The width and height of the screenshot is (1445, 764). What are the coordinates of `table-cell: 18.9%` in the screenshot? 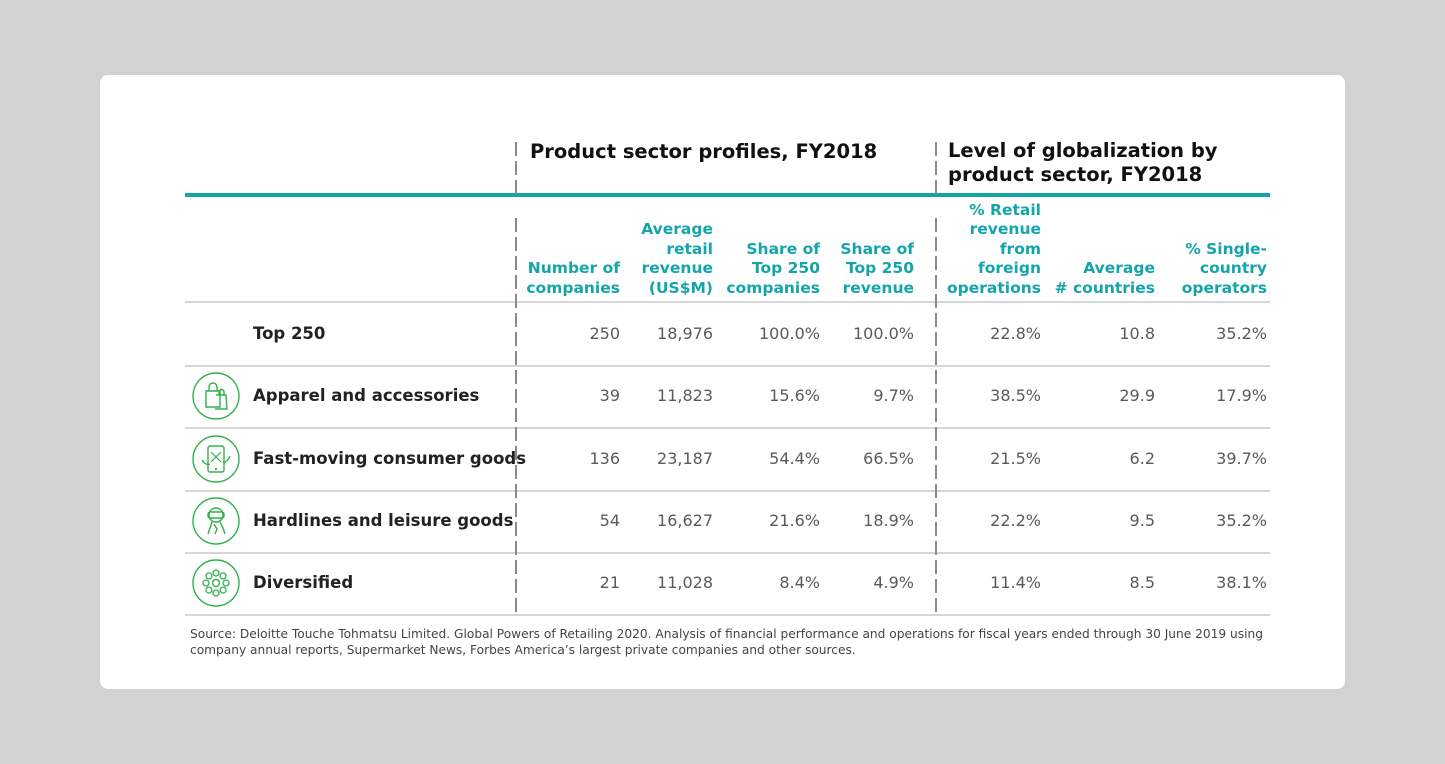 It's located at (888, 520).